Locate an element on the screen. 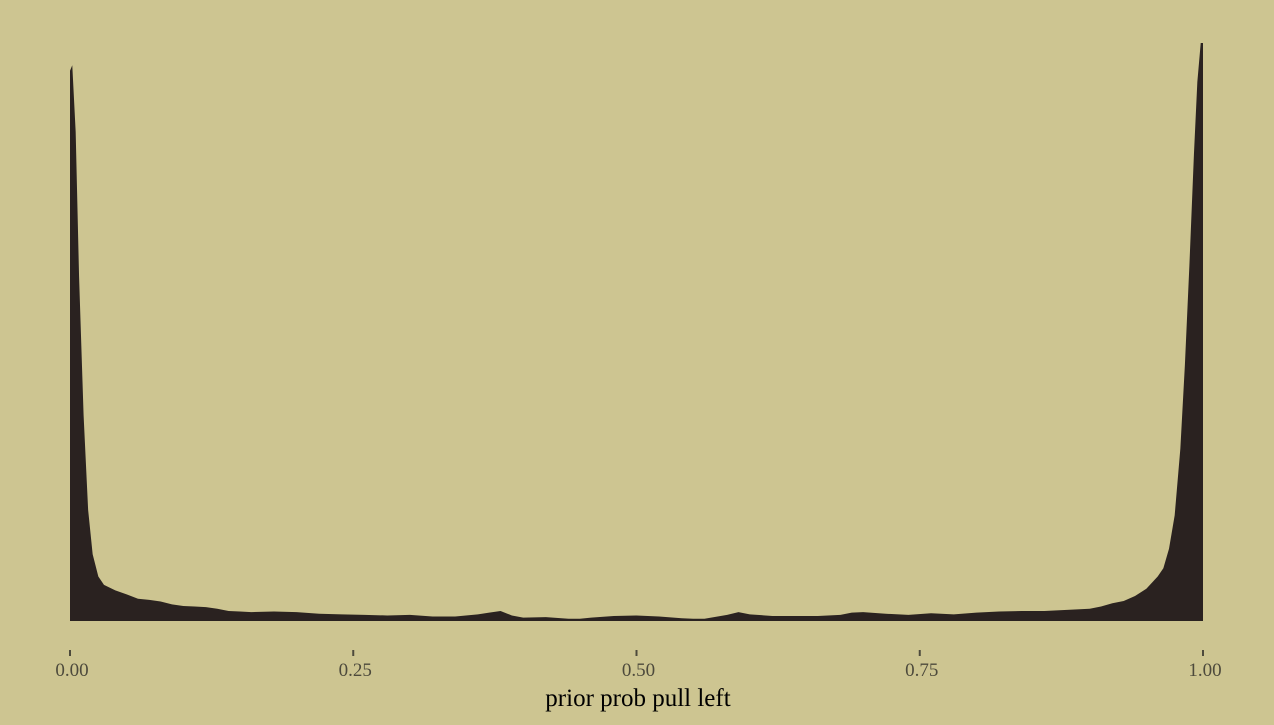 The image size is (1274, 725). x-tick-label: 0.50 is located at coordinates (638, 670).